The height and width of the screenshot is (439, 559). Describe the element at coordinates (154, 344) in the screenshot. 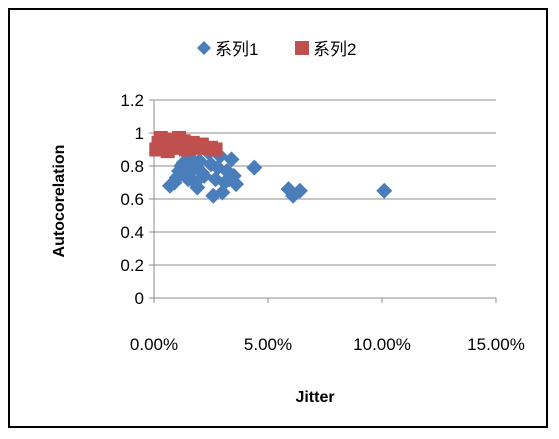

I see `x-tick-label: 0.00%` at that location.